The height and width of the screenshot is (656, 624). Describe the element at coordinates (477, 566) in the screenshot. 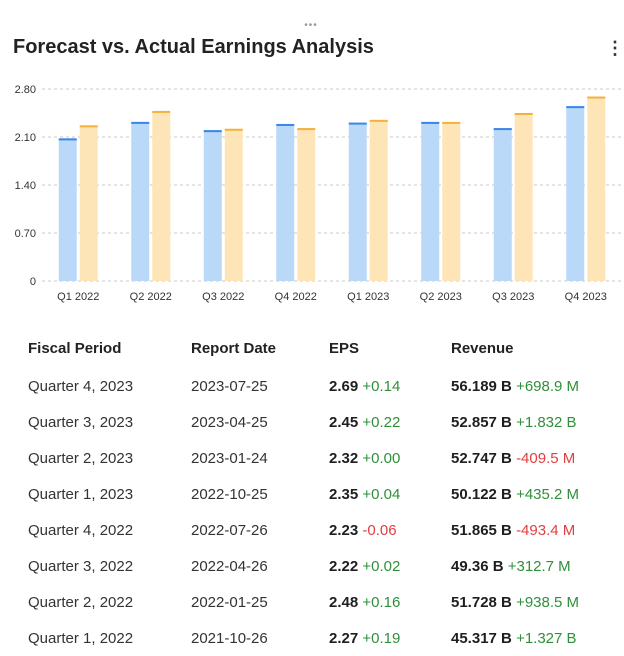

I see `revenue-value: 49.36 B` at that location.